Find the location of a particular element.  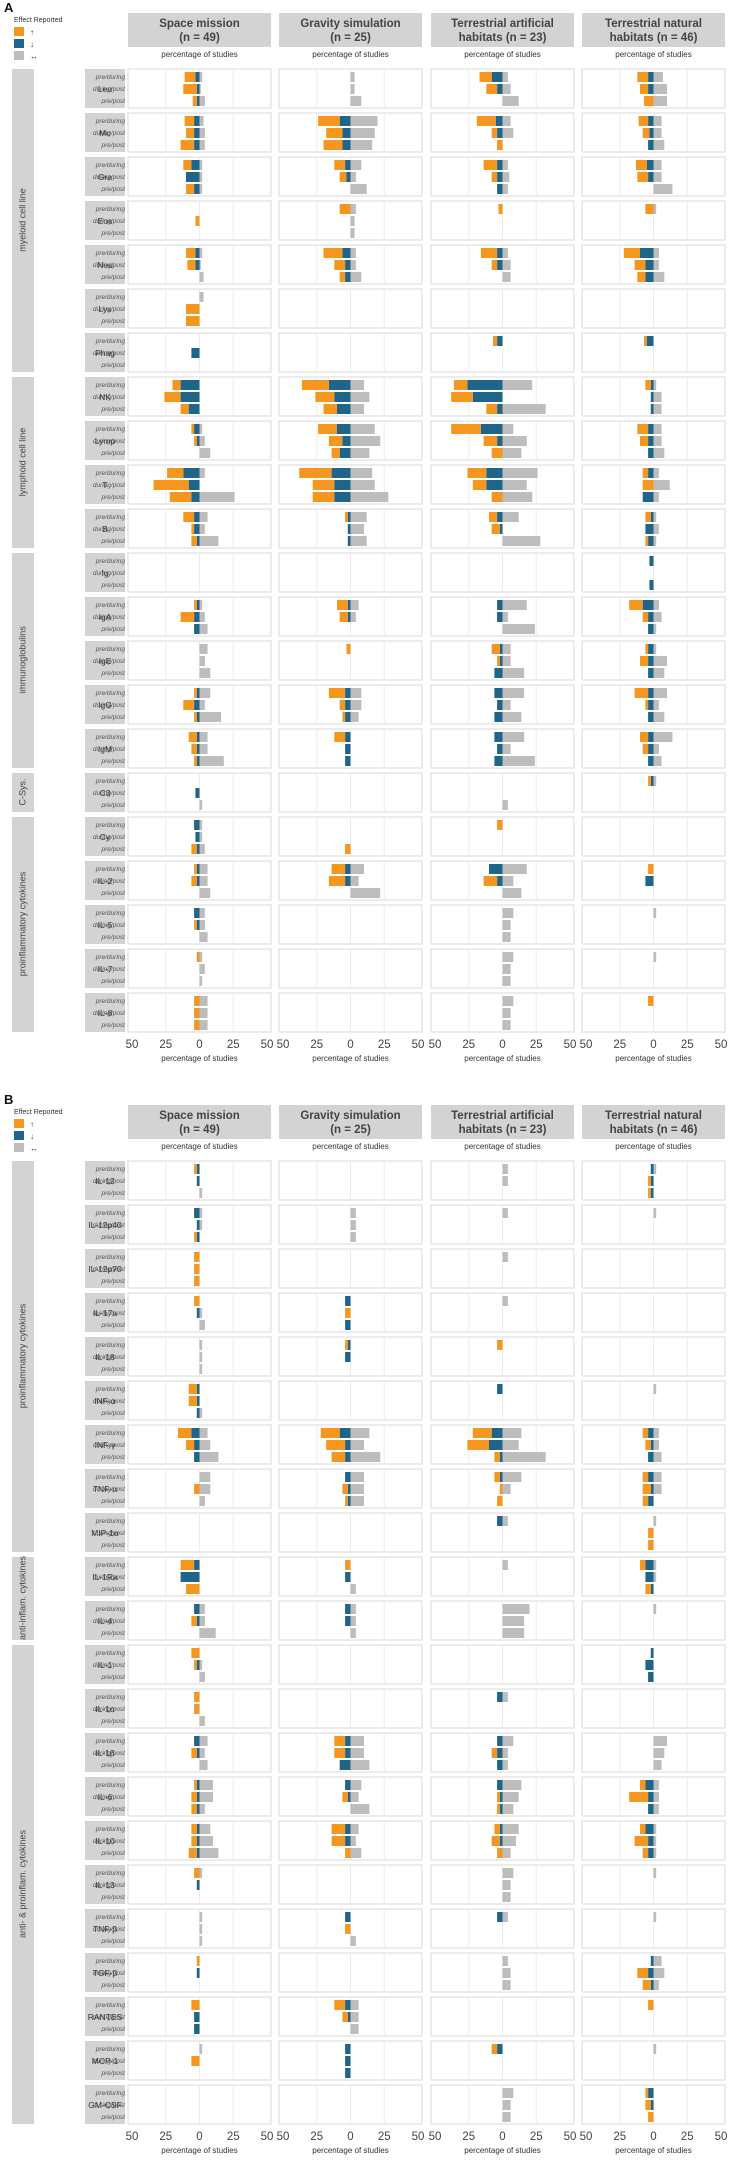

row-label: IL-10 is located at coordinates (105, 1841).